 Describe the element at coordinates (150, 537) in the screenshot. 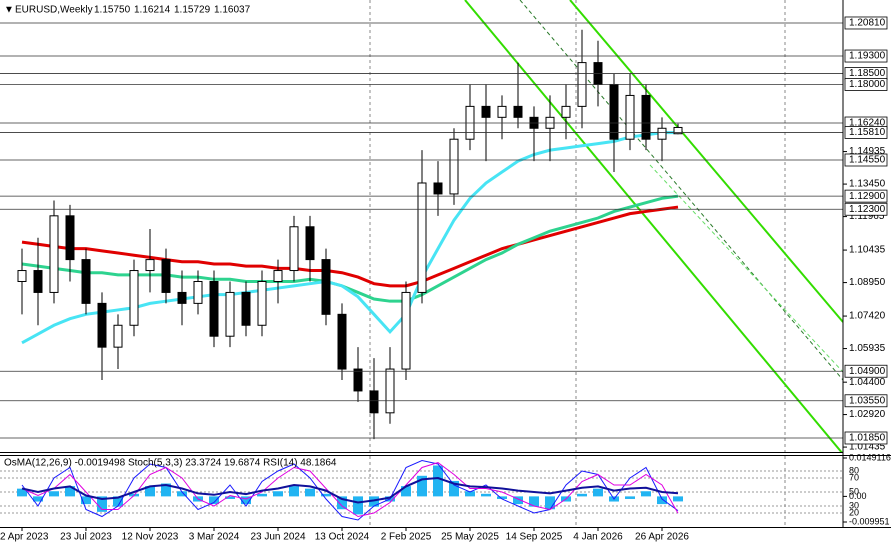

I see `x-tick-label: 12 Nov 2023` at that location.